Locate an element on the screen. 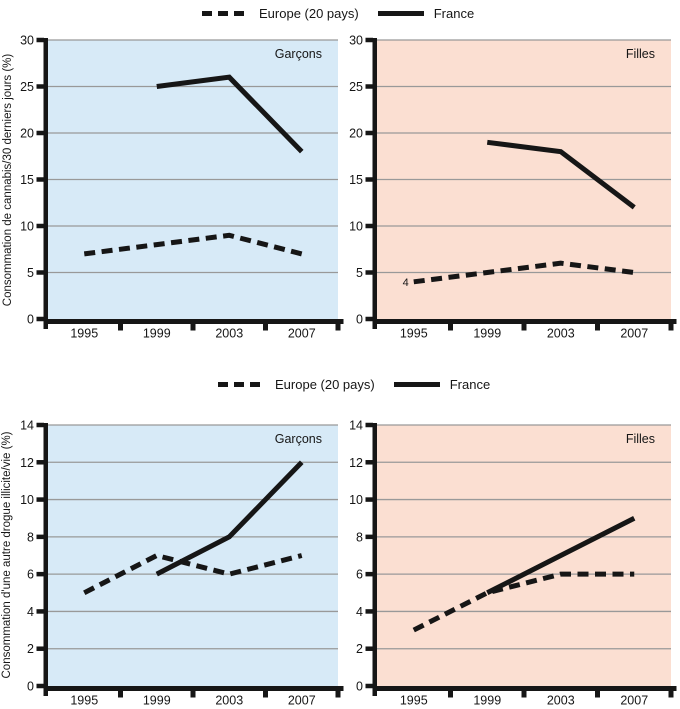  panel-label: Garçons is located at coordinates (298, 439).